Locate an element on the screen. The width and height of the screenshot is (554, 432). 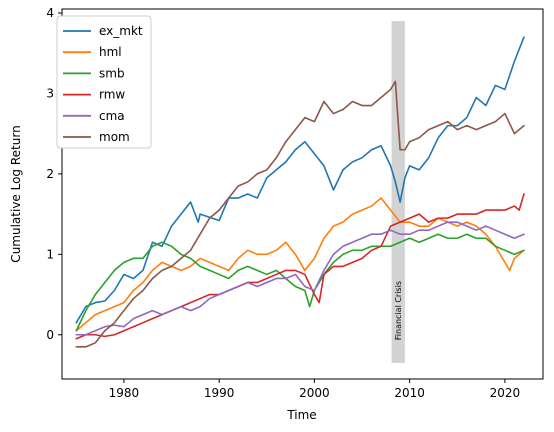
legend-label-smb: smb is located at coordinates (112, 73).